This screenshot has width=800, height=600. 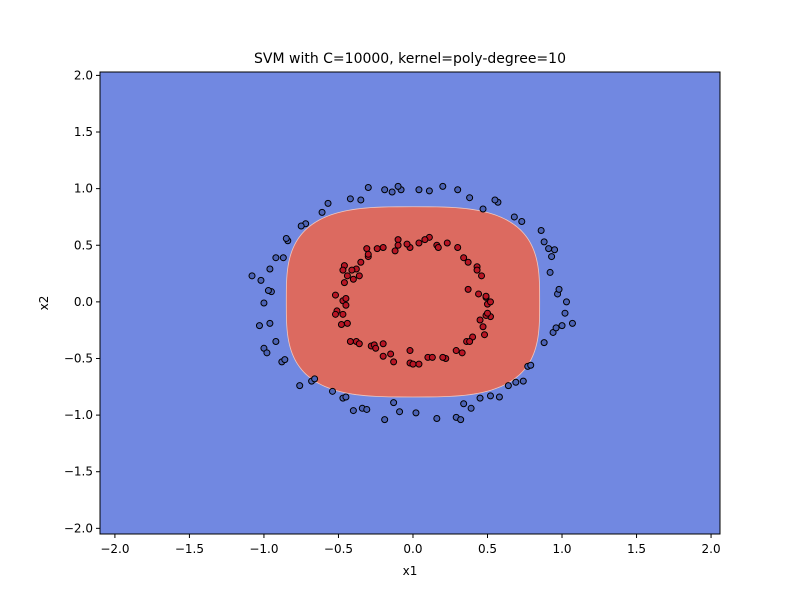 I want to click on y-tick-label: −1.5, so click(x=78, y=472).